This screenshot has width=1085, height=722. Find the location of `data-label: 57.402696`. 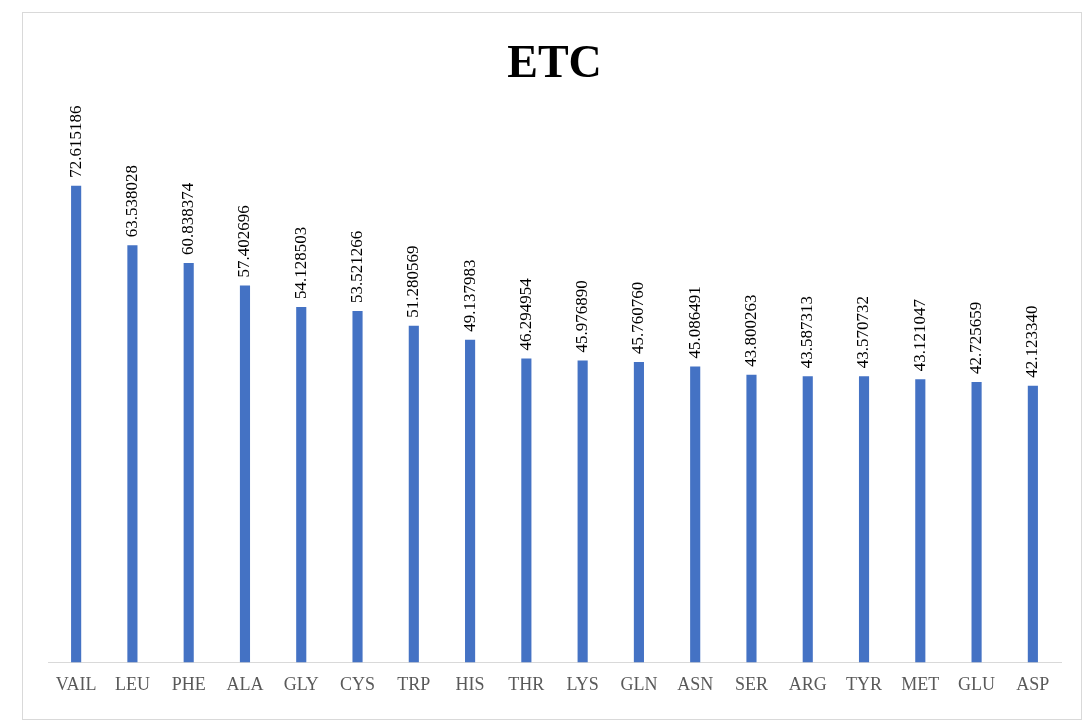

data-label: 57.402696 is located at coordinates (244, 241).